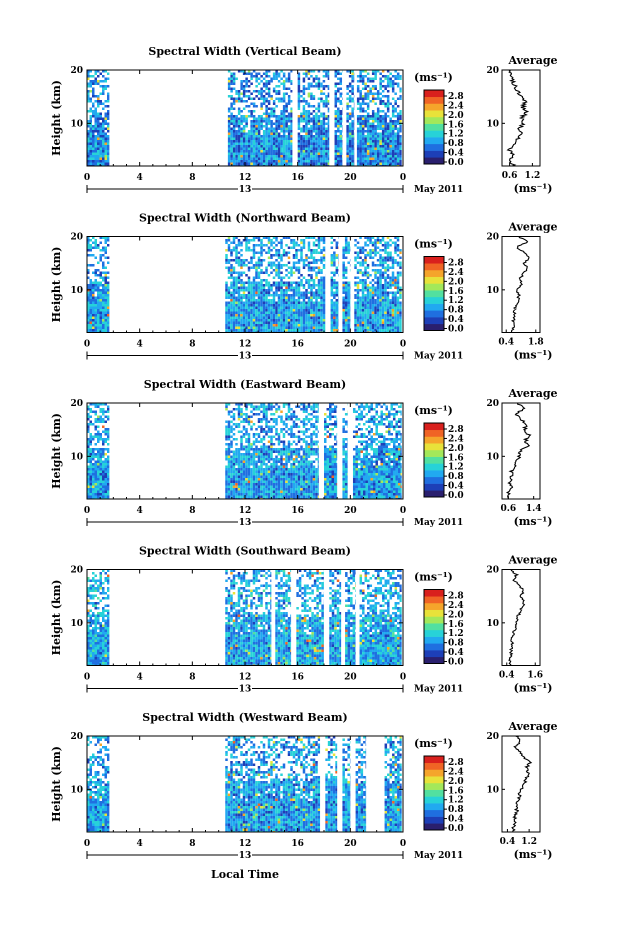 The width and height of the screenshot is (620, 929). What do you see at coordinates (492, 124) in the screenshot?
I see `average-y-tick-label: 10` at bounding box center [492, 124].